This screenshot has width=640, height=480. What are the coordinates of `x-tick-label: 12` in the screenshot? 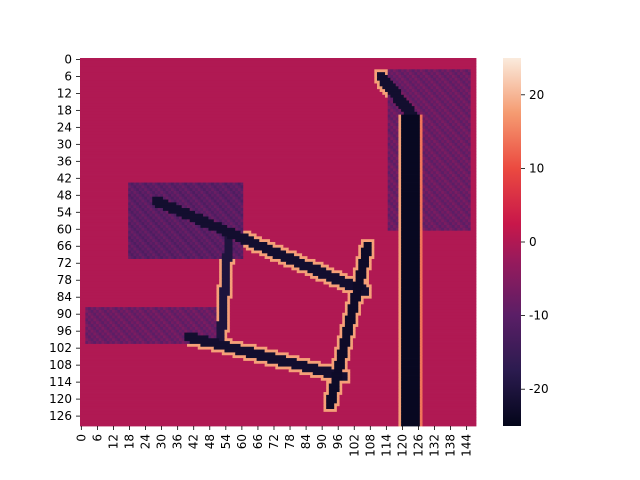 It's located at (113, 441).